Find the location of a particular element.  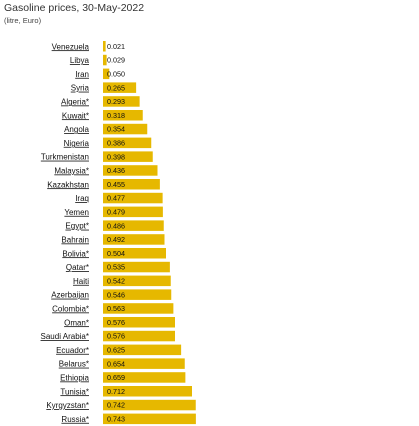

category-label: Nigeria is located at coordinates (77, 143).